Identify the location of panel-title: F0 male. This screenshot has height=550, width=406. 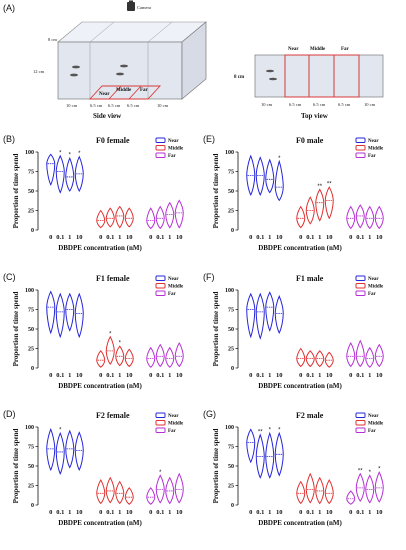
(310, 140).